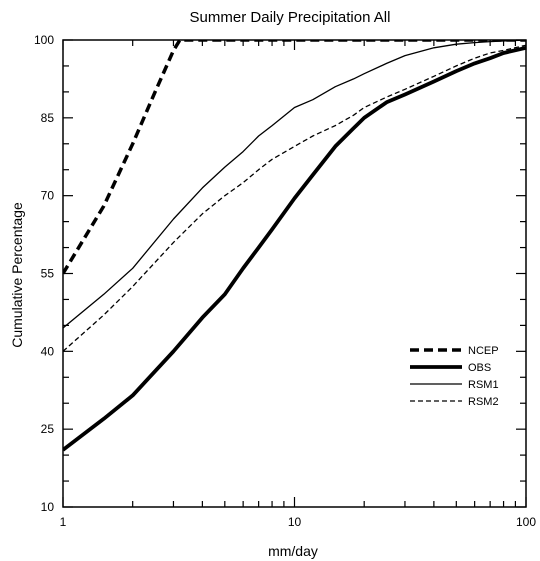 The width and height of the screenshot is (540, 561). What do you see at coordinates (48, 429) in the screenshot?
I see `y-tick-label: 25` at bounding box center [48, 429].